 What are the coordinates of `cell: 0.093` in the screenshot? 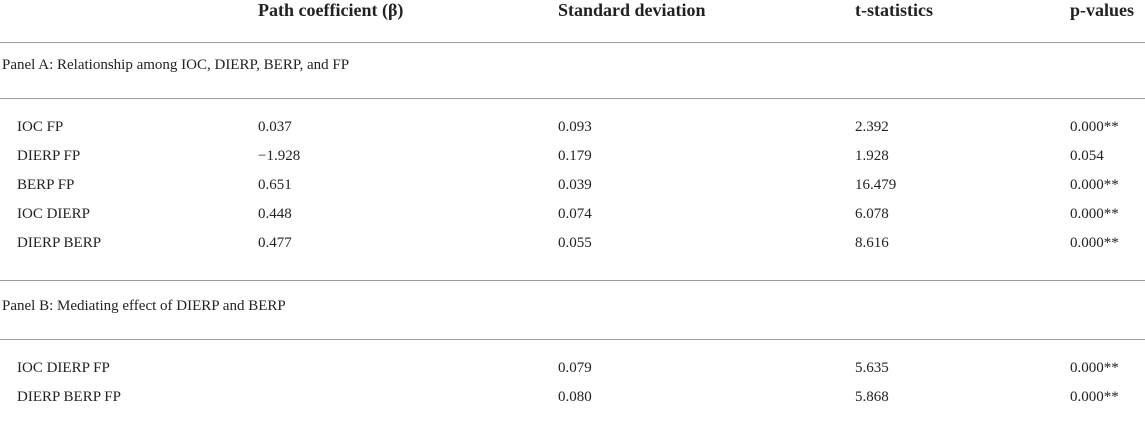 It's located at (575, 127).